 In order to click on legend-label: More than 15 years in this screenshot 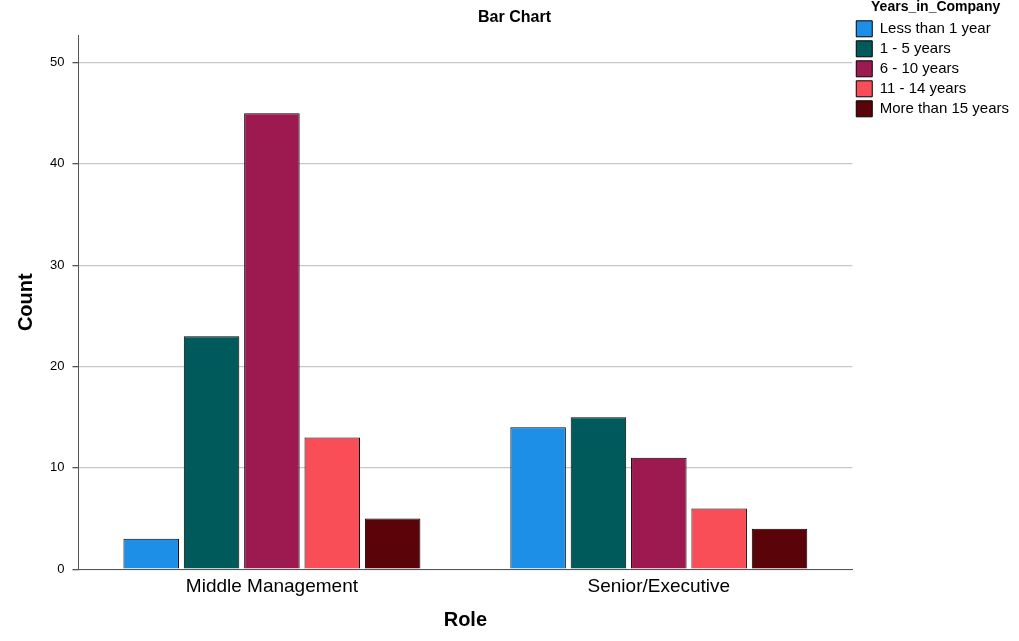, I will do `click(944, 107)`.